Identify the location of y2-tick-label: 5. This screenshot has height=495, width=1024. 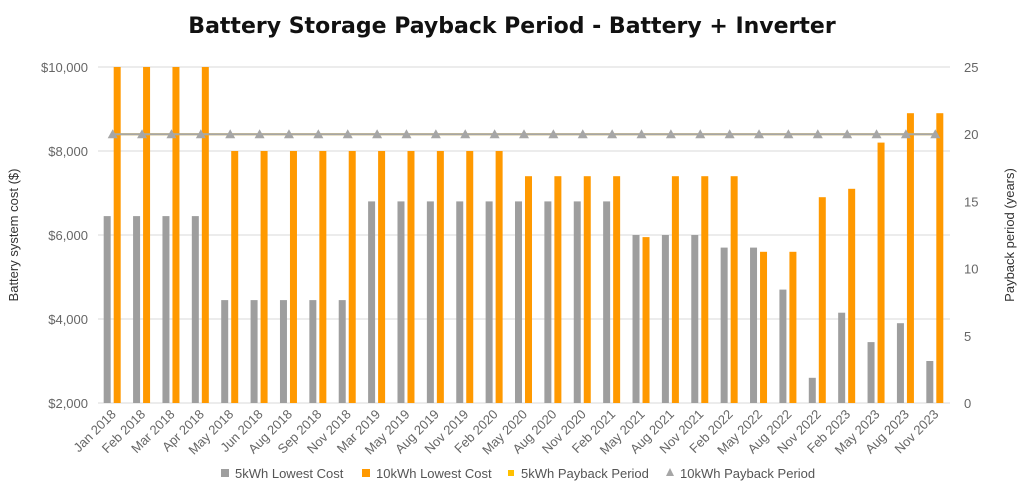
(967, 336).